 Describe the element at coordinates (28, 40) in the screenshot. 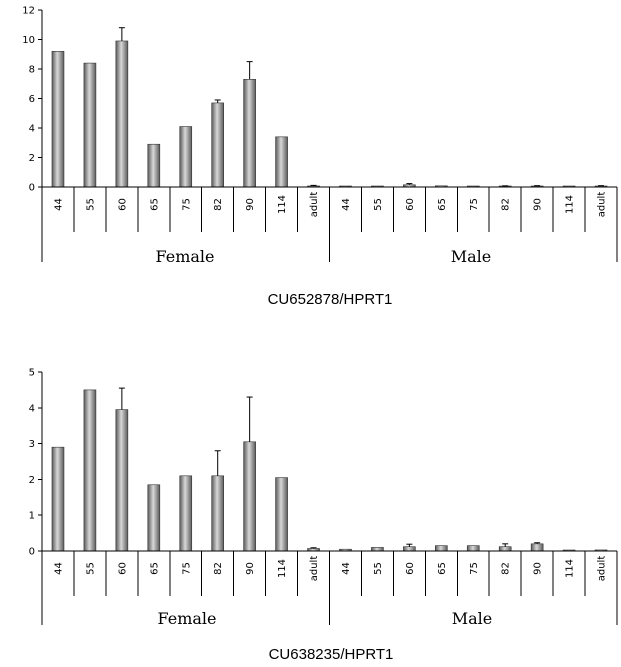

I see `y-tick-label: 10` at that location.